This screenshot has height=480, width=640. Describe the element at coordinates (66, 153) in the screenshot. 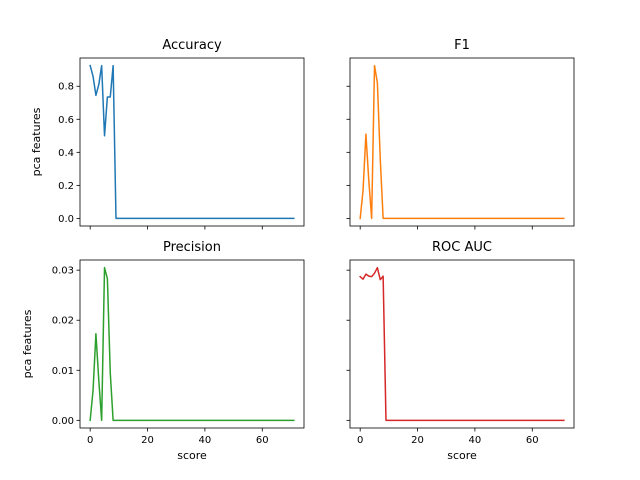

I see `y-tick-label: 0.4` at that location.